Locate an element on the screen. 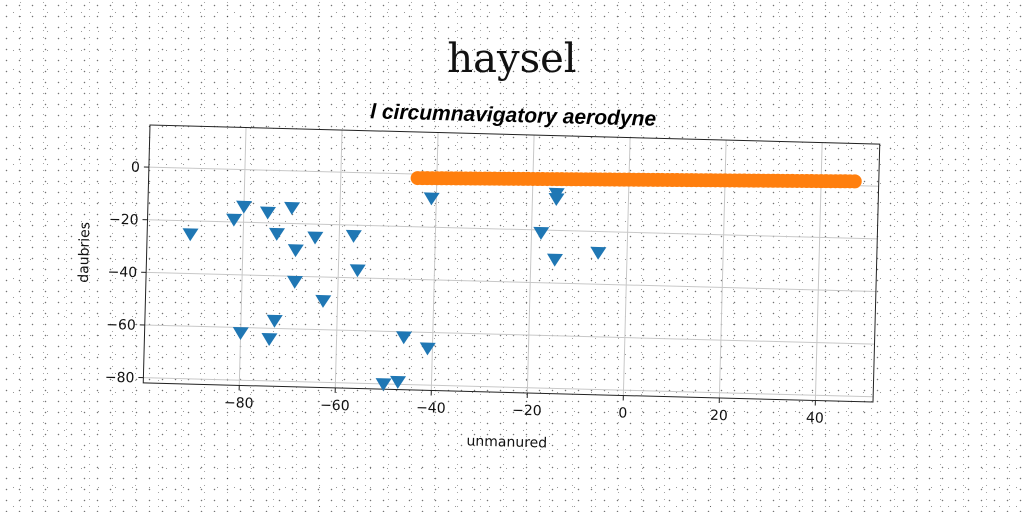  x-axis-label: unmanured is located at coordinates (506, 442).